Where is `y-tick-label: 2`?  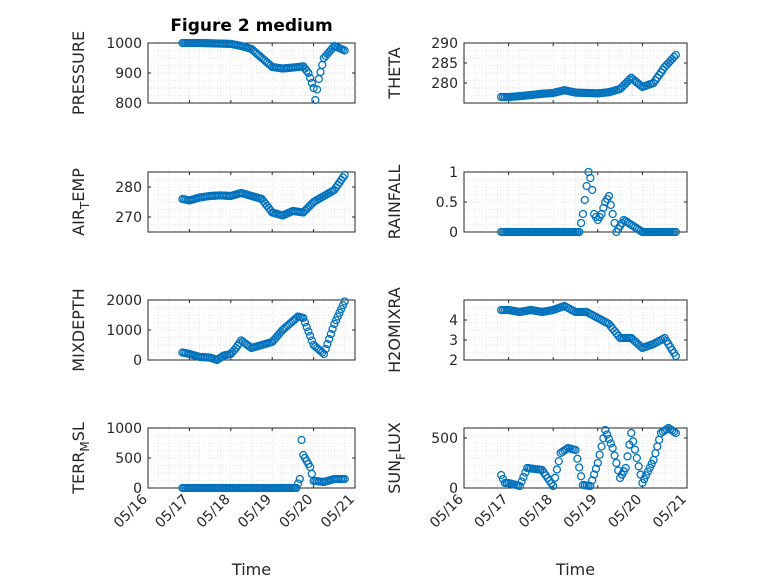 y-tick-label: 2 is located at coordinates (453, 361).